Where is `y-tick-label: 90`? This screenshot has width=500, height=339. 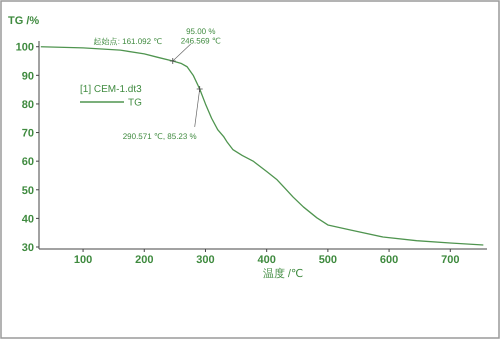
y-tick-label: 90 is located at coordinates (28, 76).